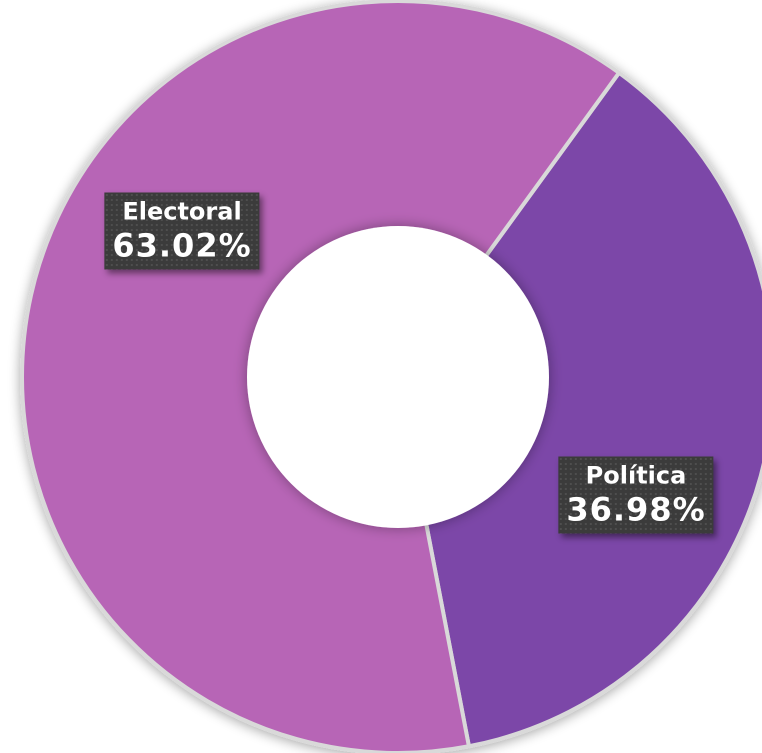 Image resolution: width=762 pixels, height=753 pixels. What do you see at coordinates (182, 245) in the screenshot?
I see `data-label-electoral-value: 63.02%` at bounding box center [182, 245].